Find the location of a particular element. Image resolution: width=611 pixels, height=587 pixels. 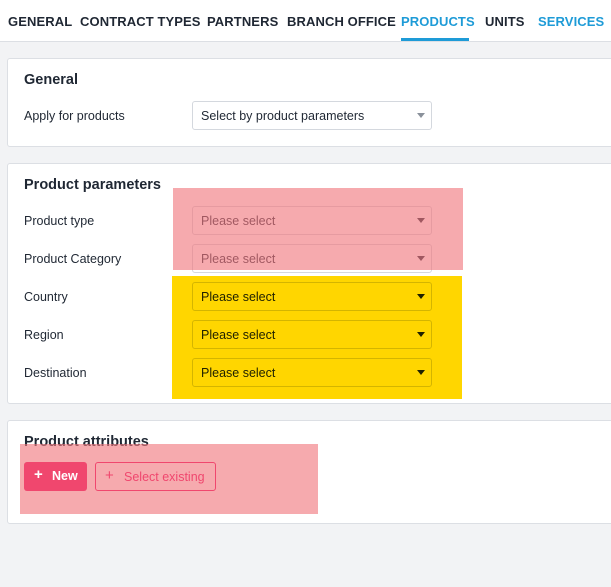

product-type-select: Please select is located at coordinates (312, 220).